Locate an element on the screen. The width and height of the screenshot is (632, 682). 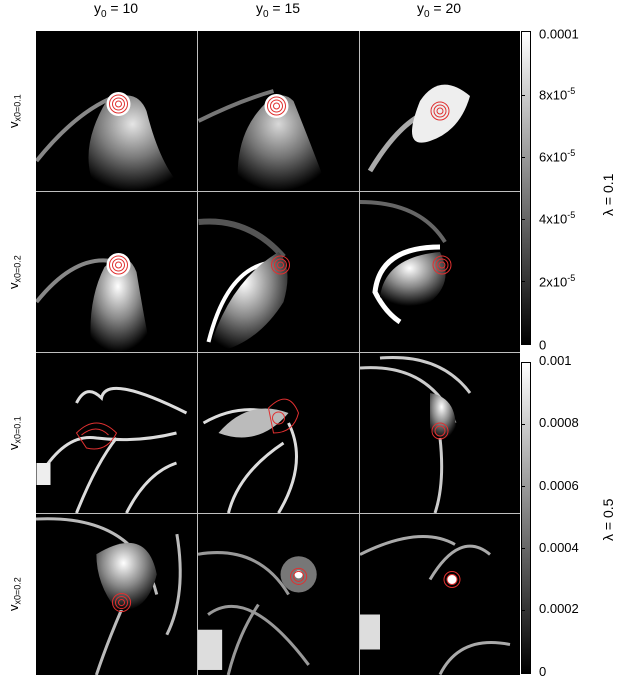
panel-r2-c1 is located at coordinates (116, 272).